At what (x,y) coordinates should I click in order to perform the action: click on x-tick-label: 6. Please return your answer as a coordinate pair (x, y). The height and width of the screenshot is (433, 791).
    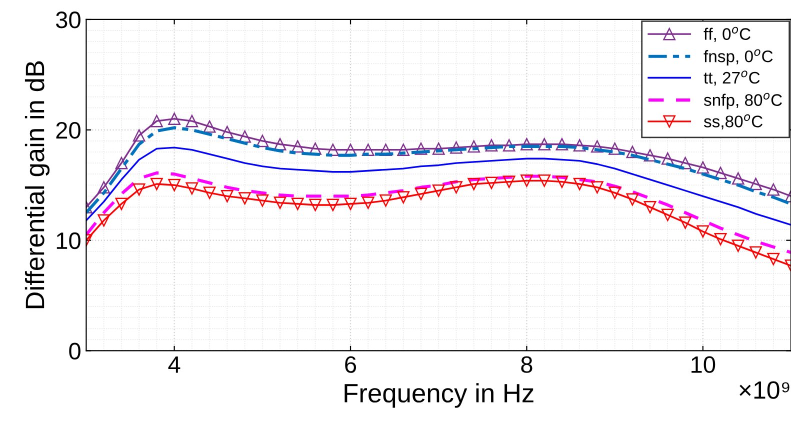
    Looking at the image, I should click on (350, 364).